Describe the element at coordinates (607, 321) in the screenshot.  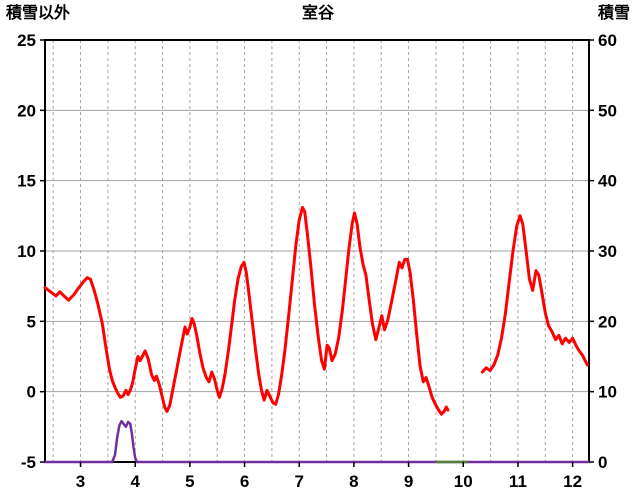
I see `y-right-tick-label: 20` at that location.